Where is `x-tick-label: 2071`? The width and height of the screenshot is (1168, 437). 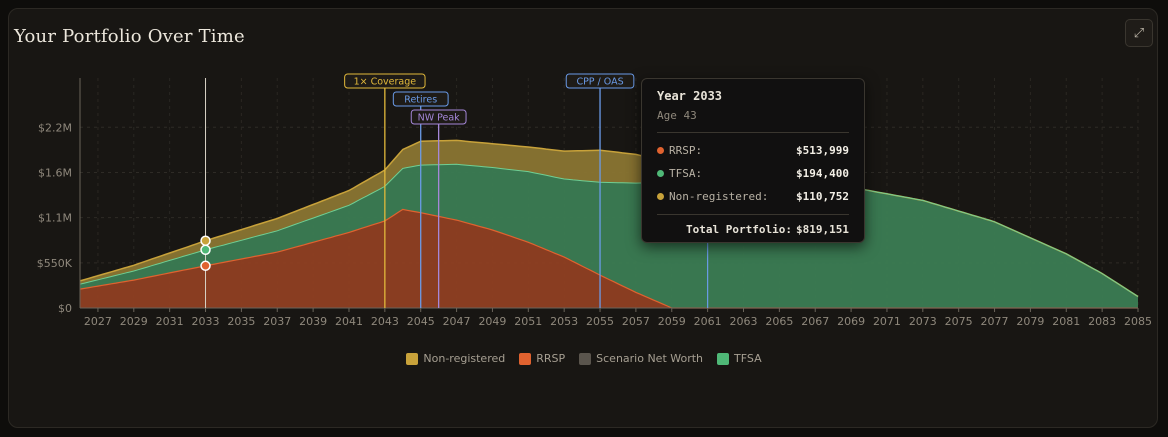 x-tick-label: 2071 is located at coordinates (887, 321).